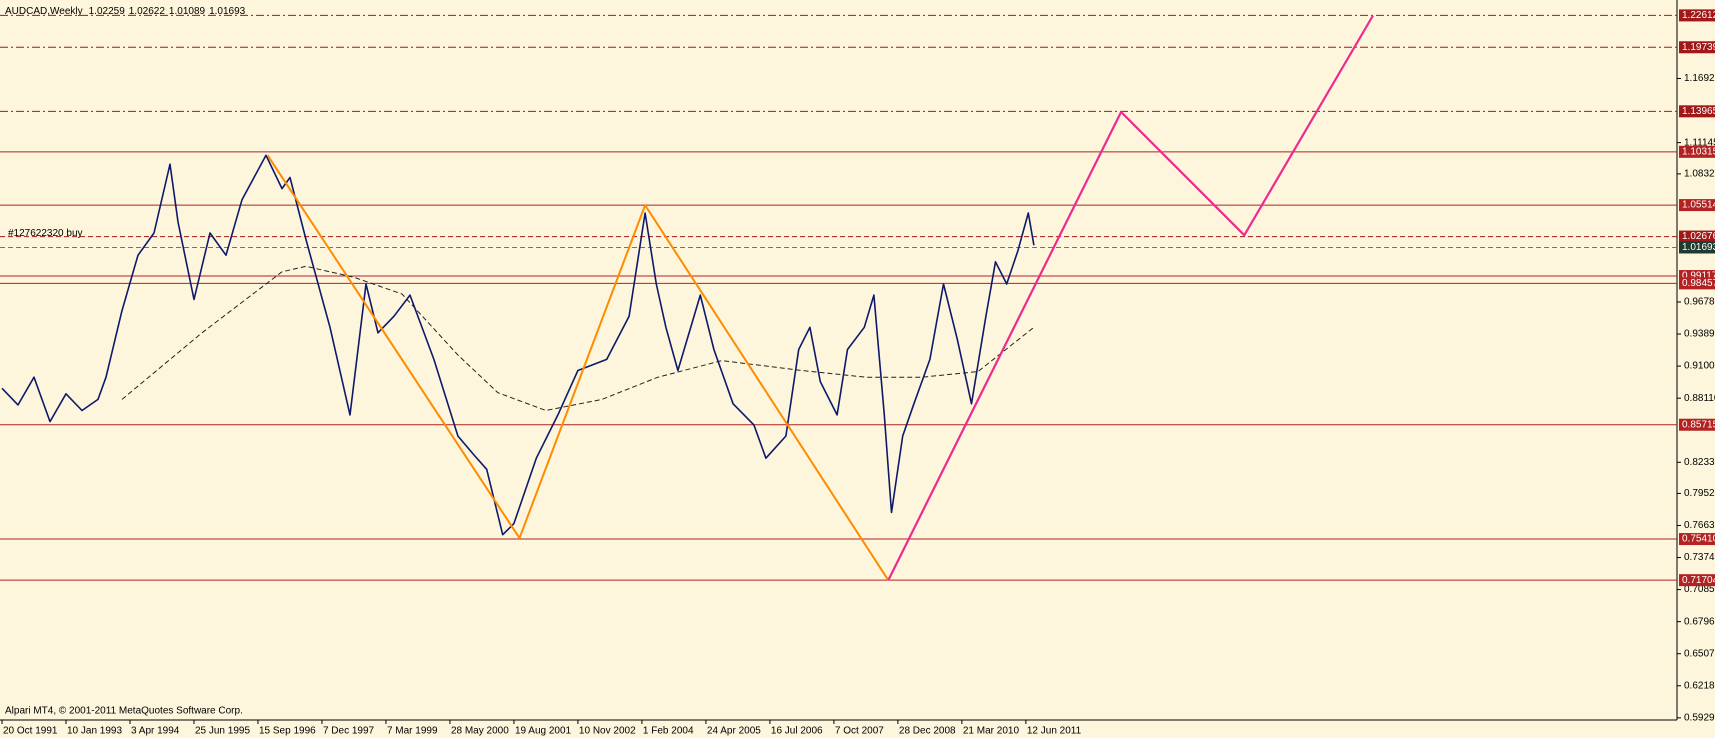 The image size is (1715, 738). I want to click on low: 1.01089, so click(187, 11).